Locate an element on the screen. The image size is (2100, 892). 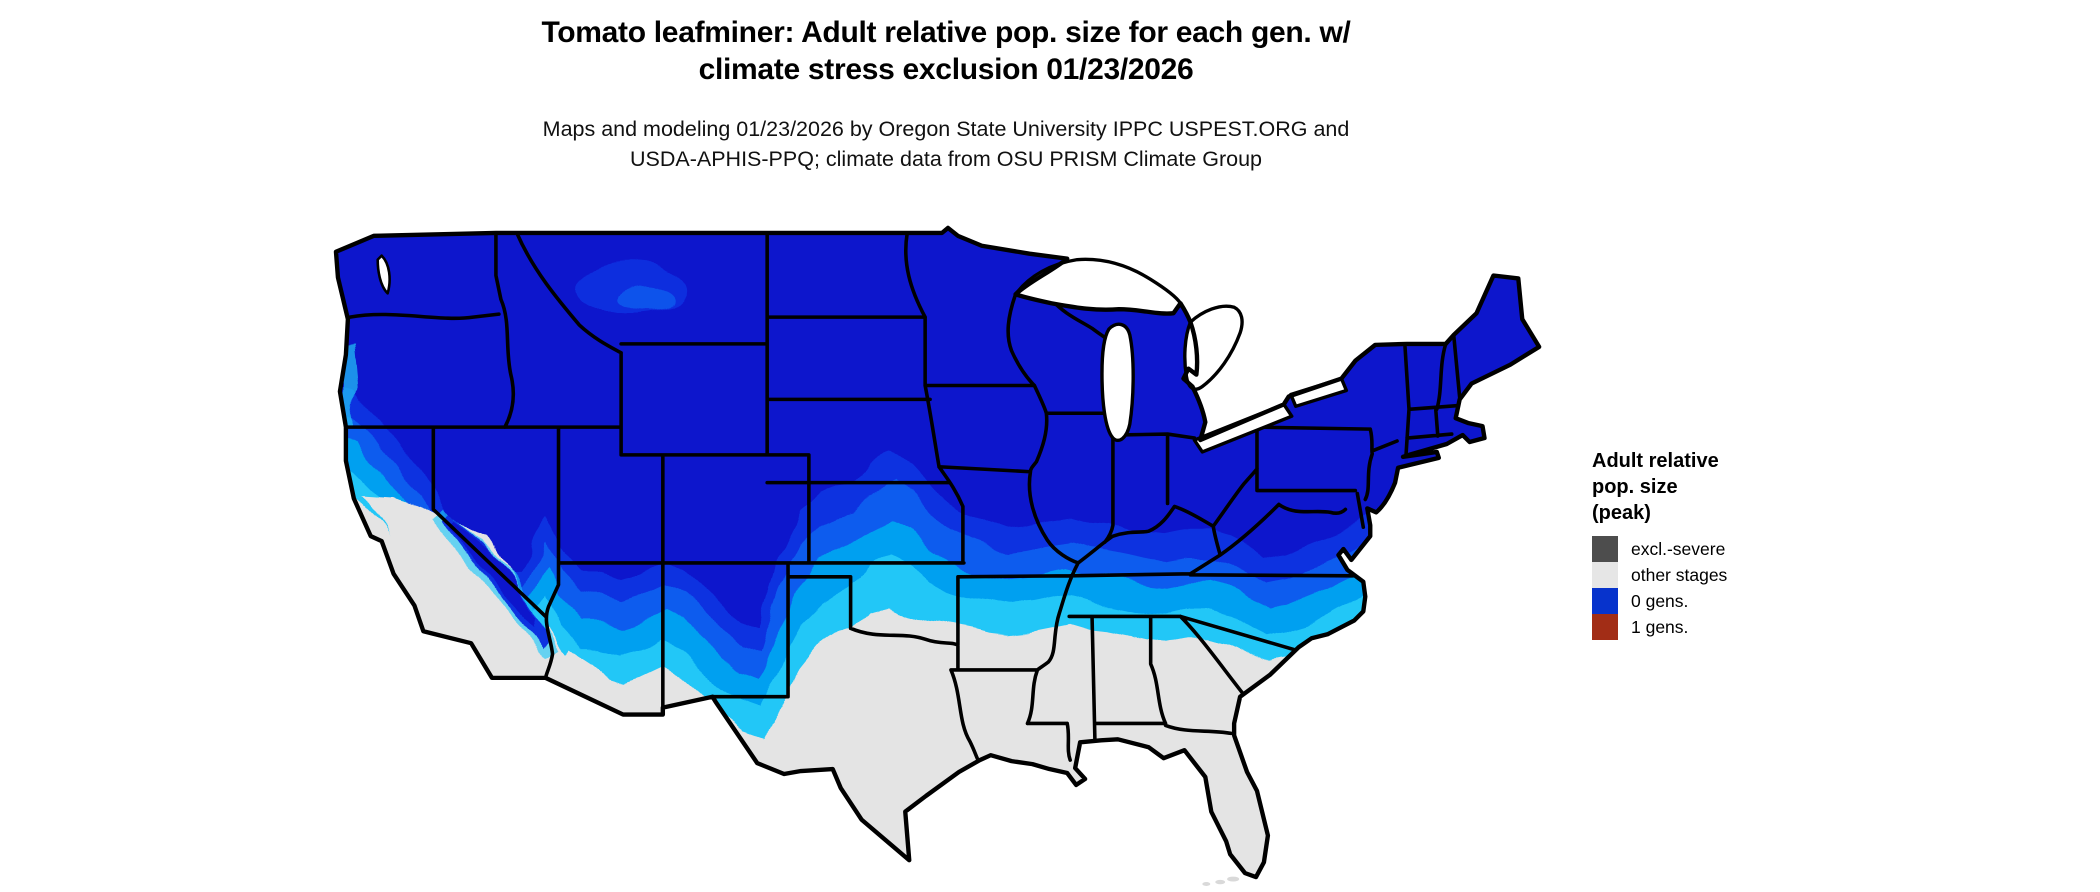
legend-item-1-gens: 1 gens. is located at coordinates (1717, 627).